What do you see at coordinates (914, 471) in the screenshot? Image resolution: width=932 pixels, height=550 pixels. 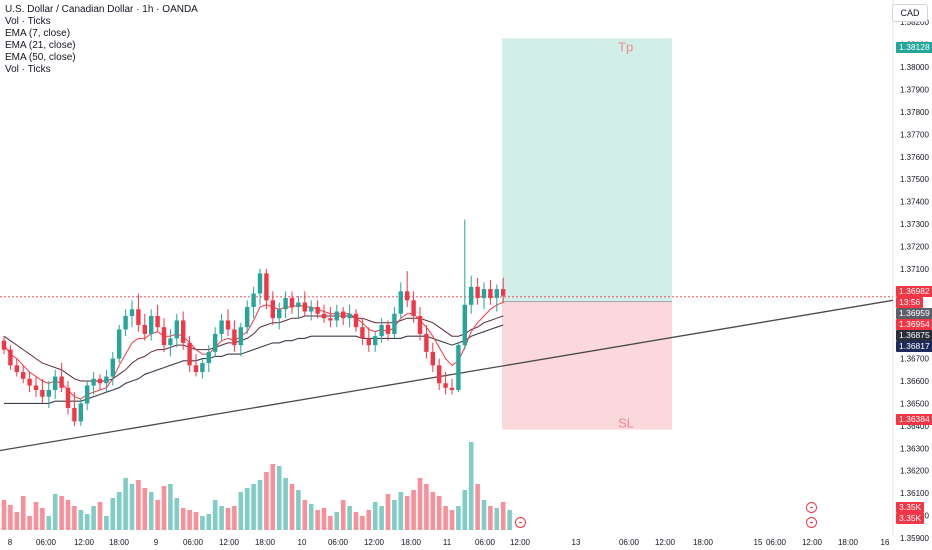 I see `y-tick-label: 1.36200` at bounding box center [914, 471].